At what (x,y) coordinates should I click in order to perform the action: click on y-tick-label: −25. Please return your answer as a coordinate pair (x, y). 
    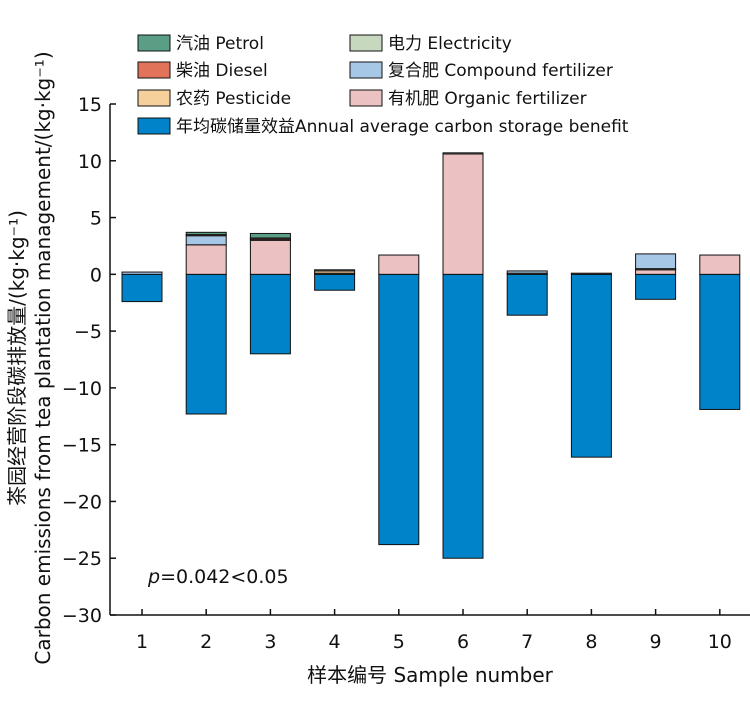
    Looking at the image, I should click on (82, 559).